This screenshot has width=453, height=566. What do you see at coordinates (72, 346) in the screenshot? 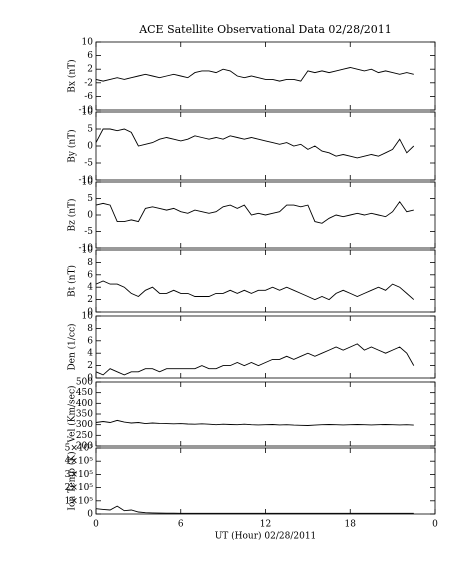
I see `y-axis-label: Den (1/cc)` at bounding box center [72, 346].